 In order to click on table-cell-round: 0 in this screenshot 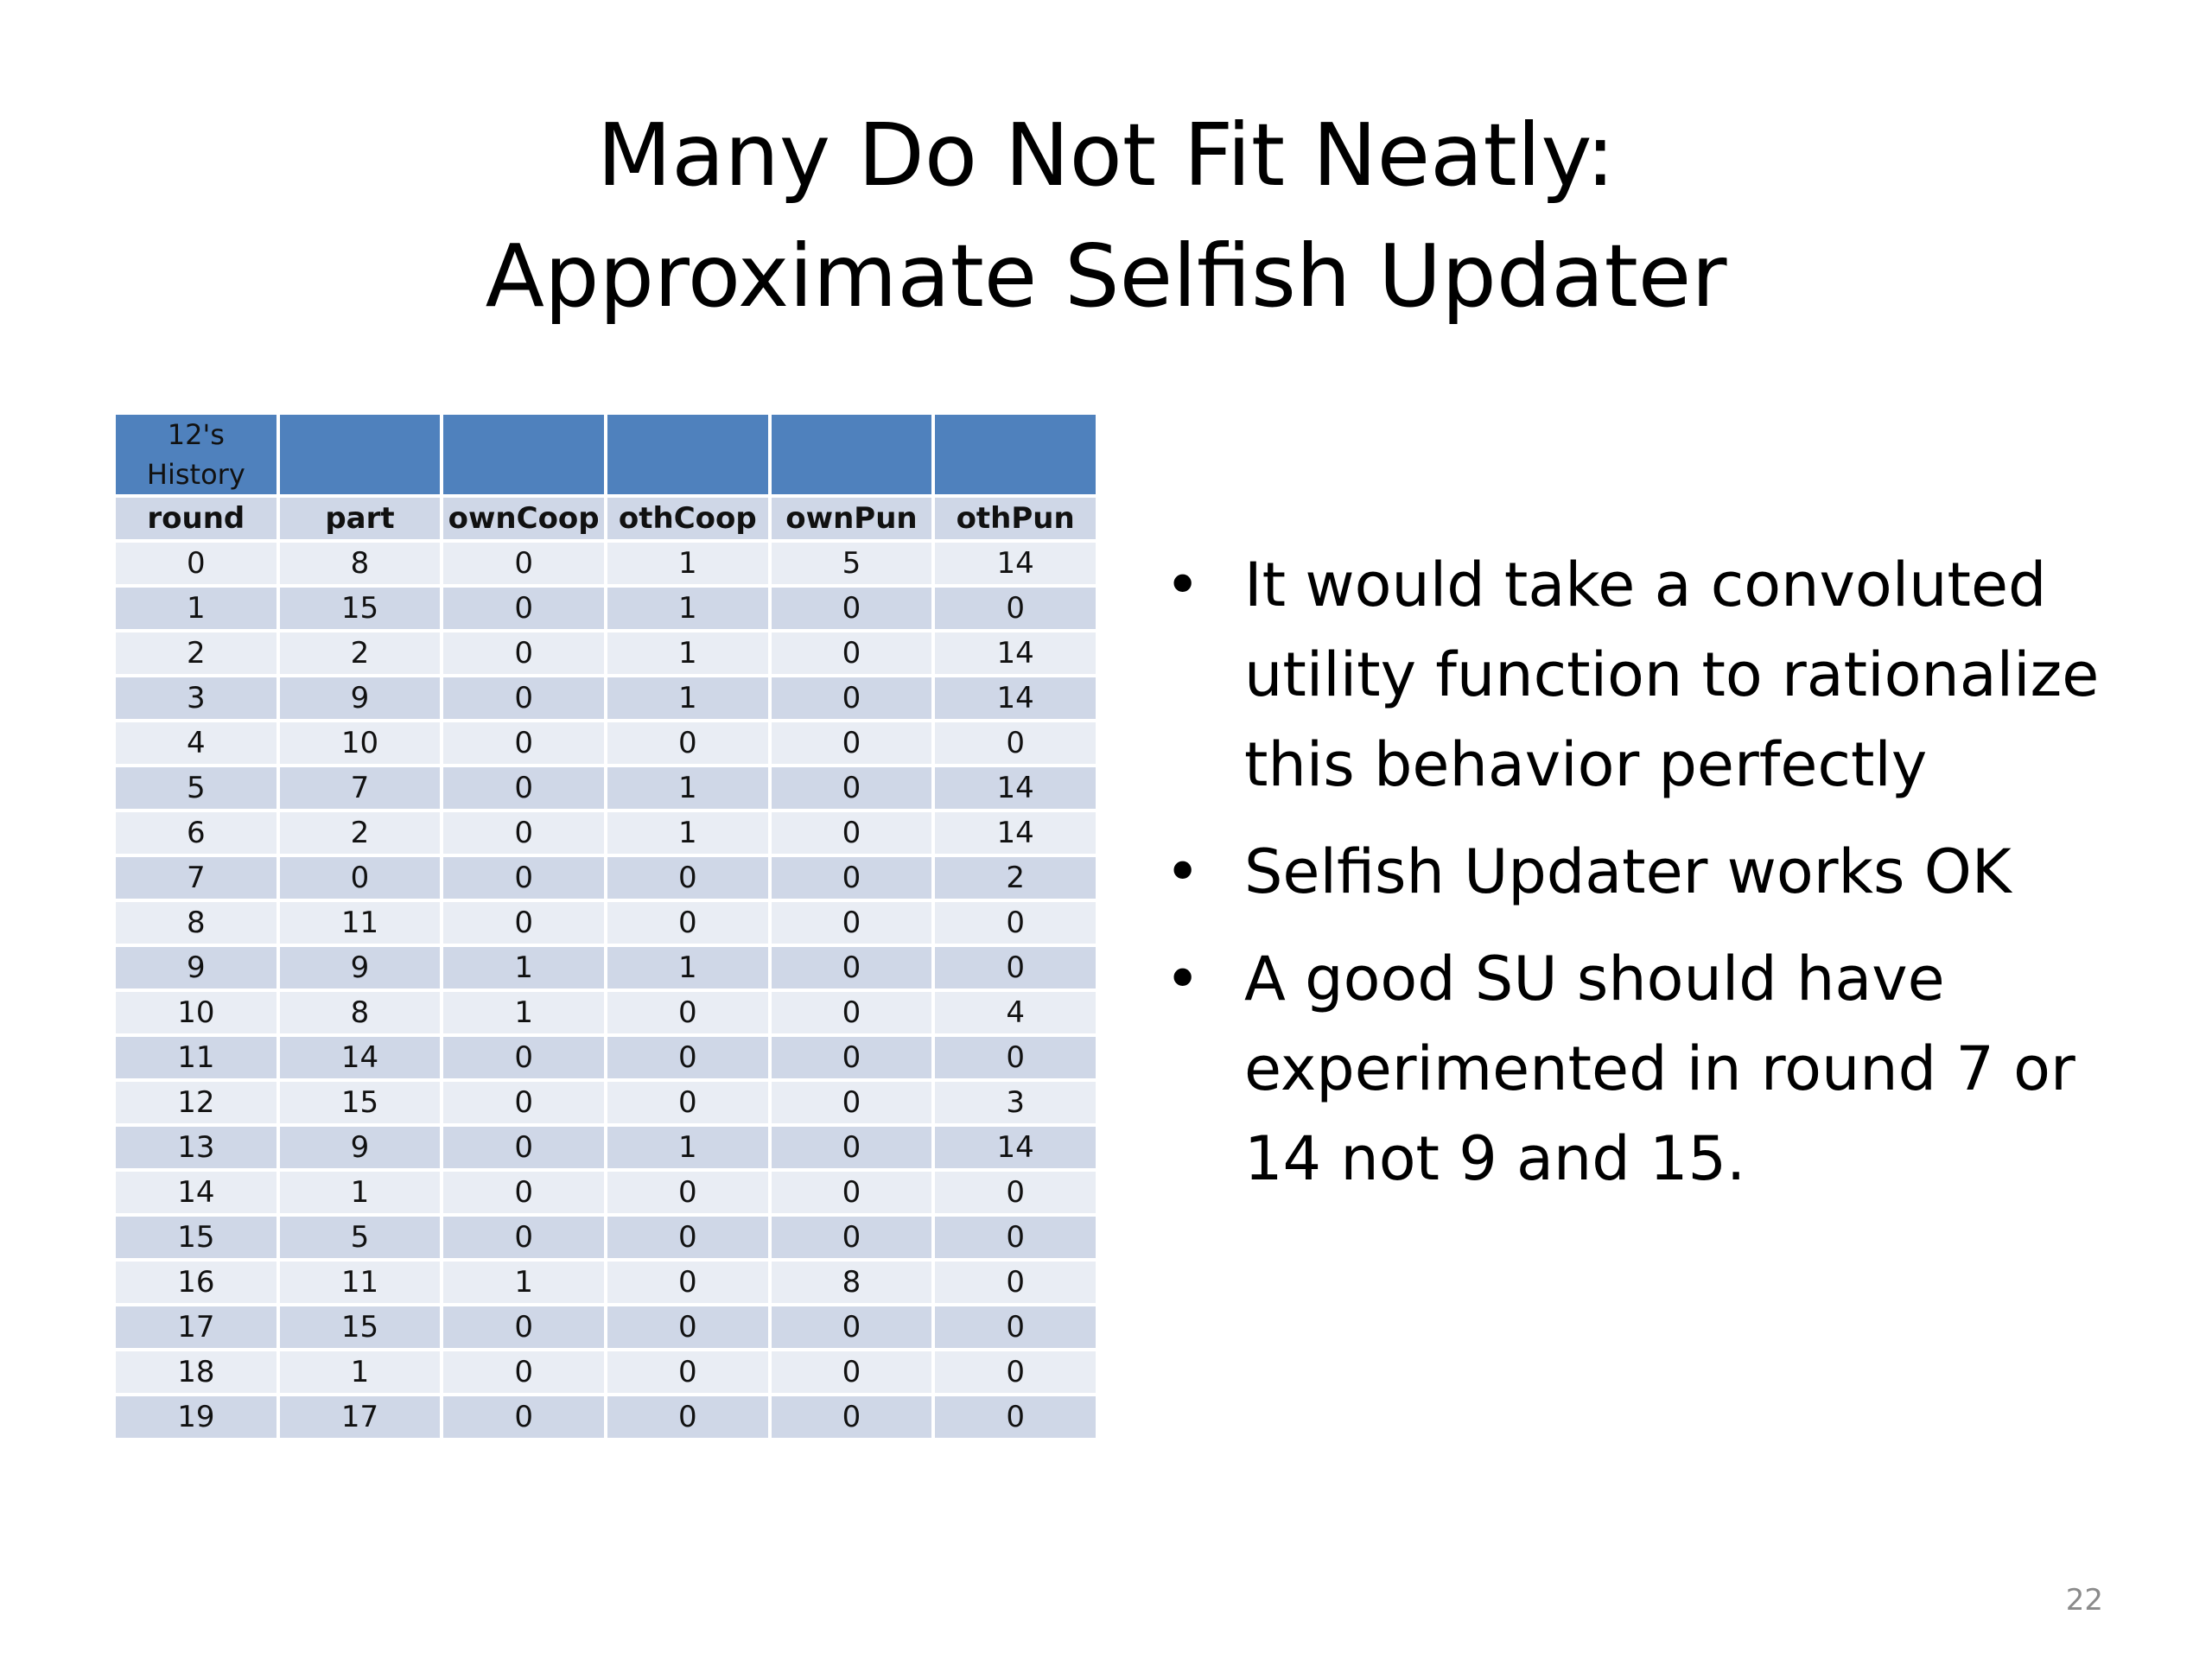, I will do `click(196, 563)`.